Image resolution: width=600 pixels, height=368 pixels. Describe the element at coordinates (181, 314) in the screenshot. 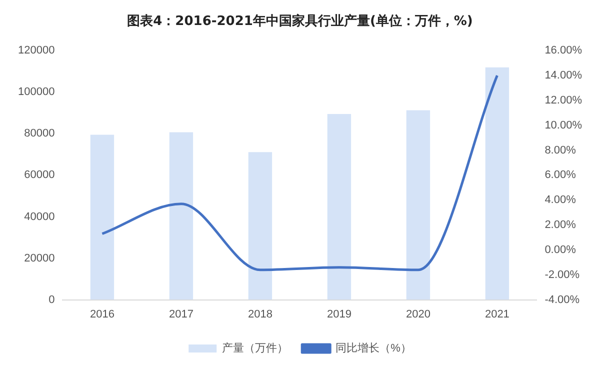

I see `x-tick-label: 2017` at that location.